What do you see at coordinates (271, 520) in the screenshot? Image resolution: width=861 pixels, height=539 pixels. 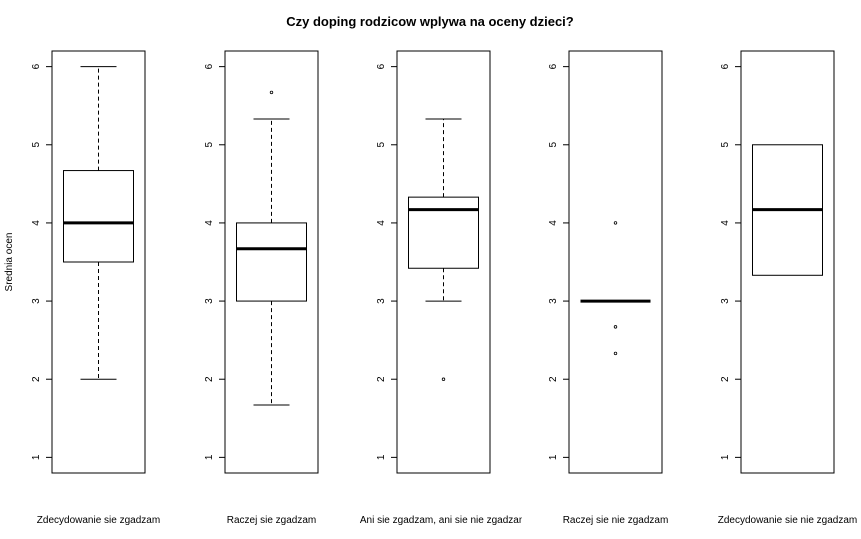 I see `category-label: Raczej sie zgadzam` at bounding box center [271, 520].